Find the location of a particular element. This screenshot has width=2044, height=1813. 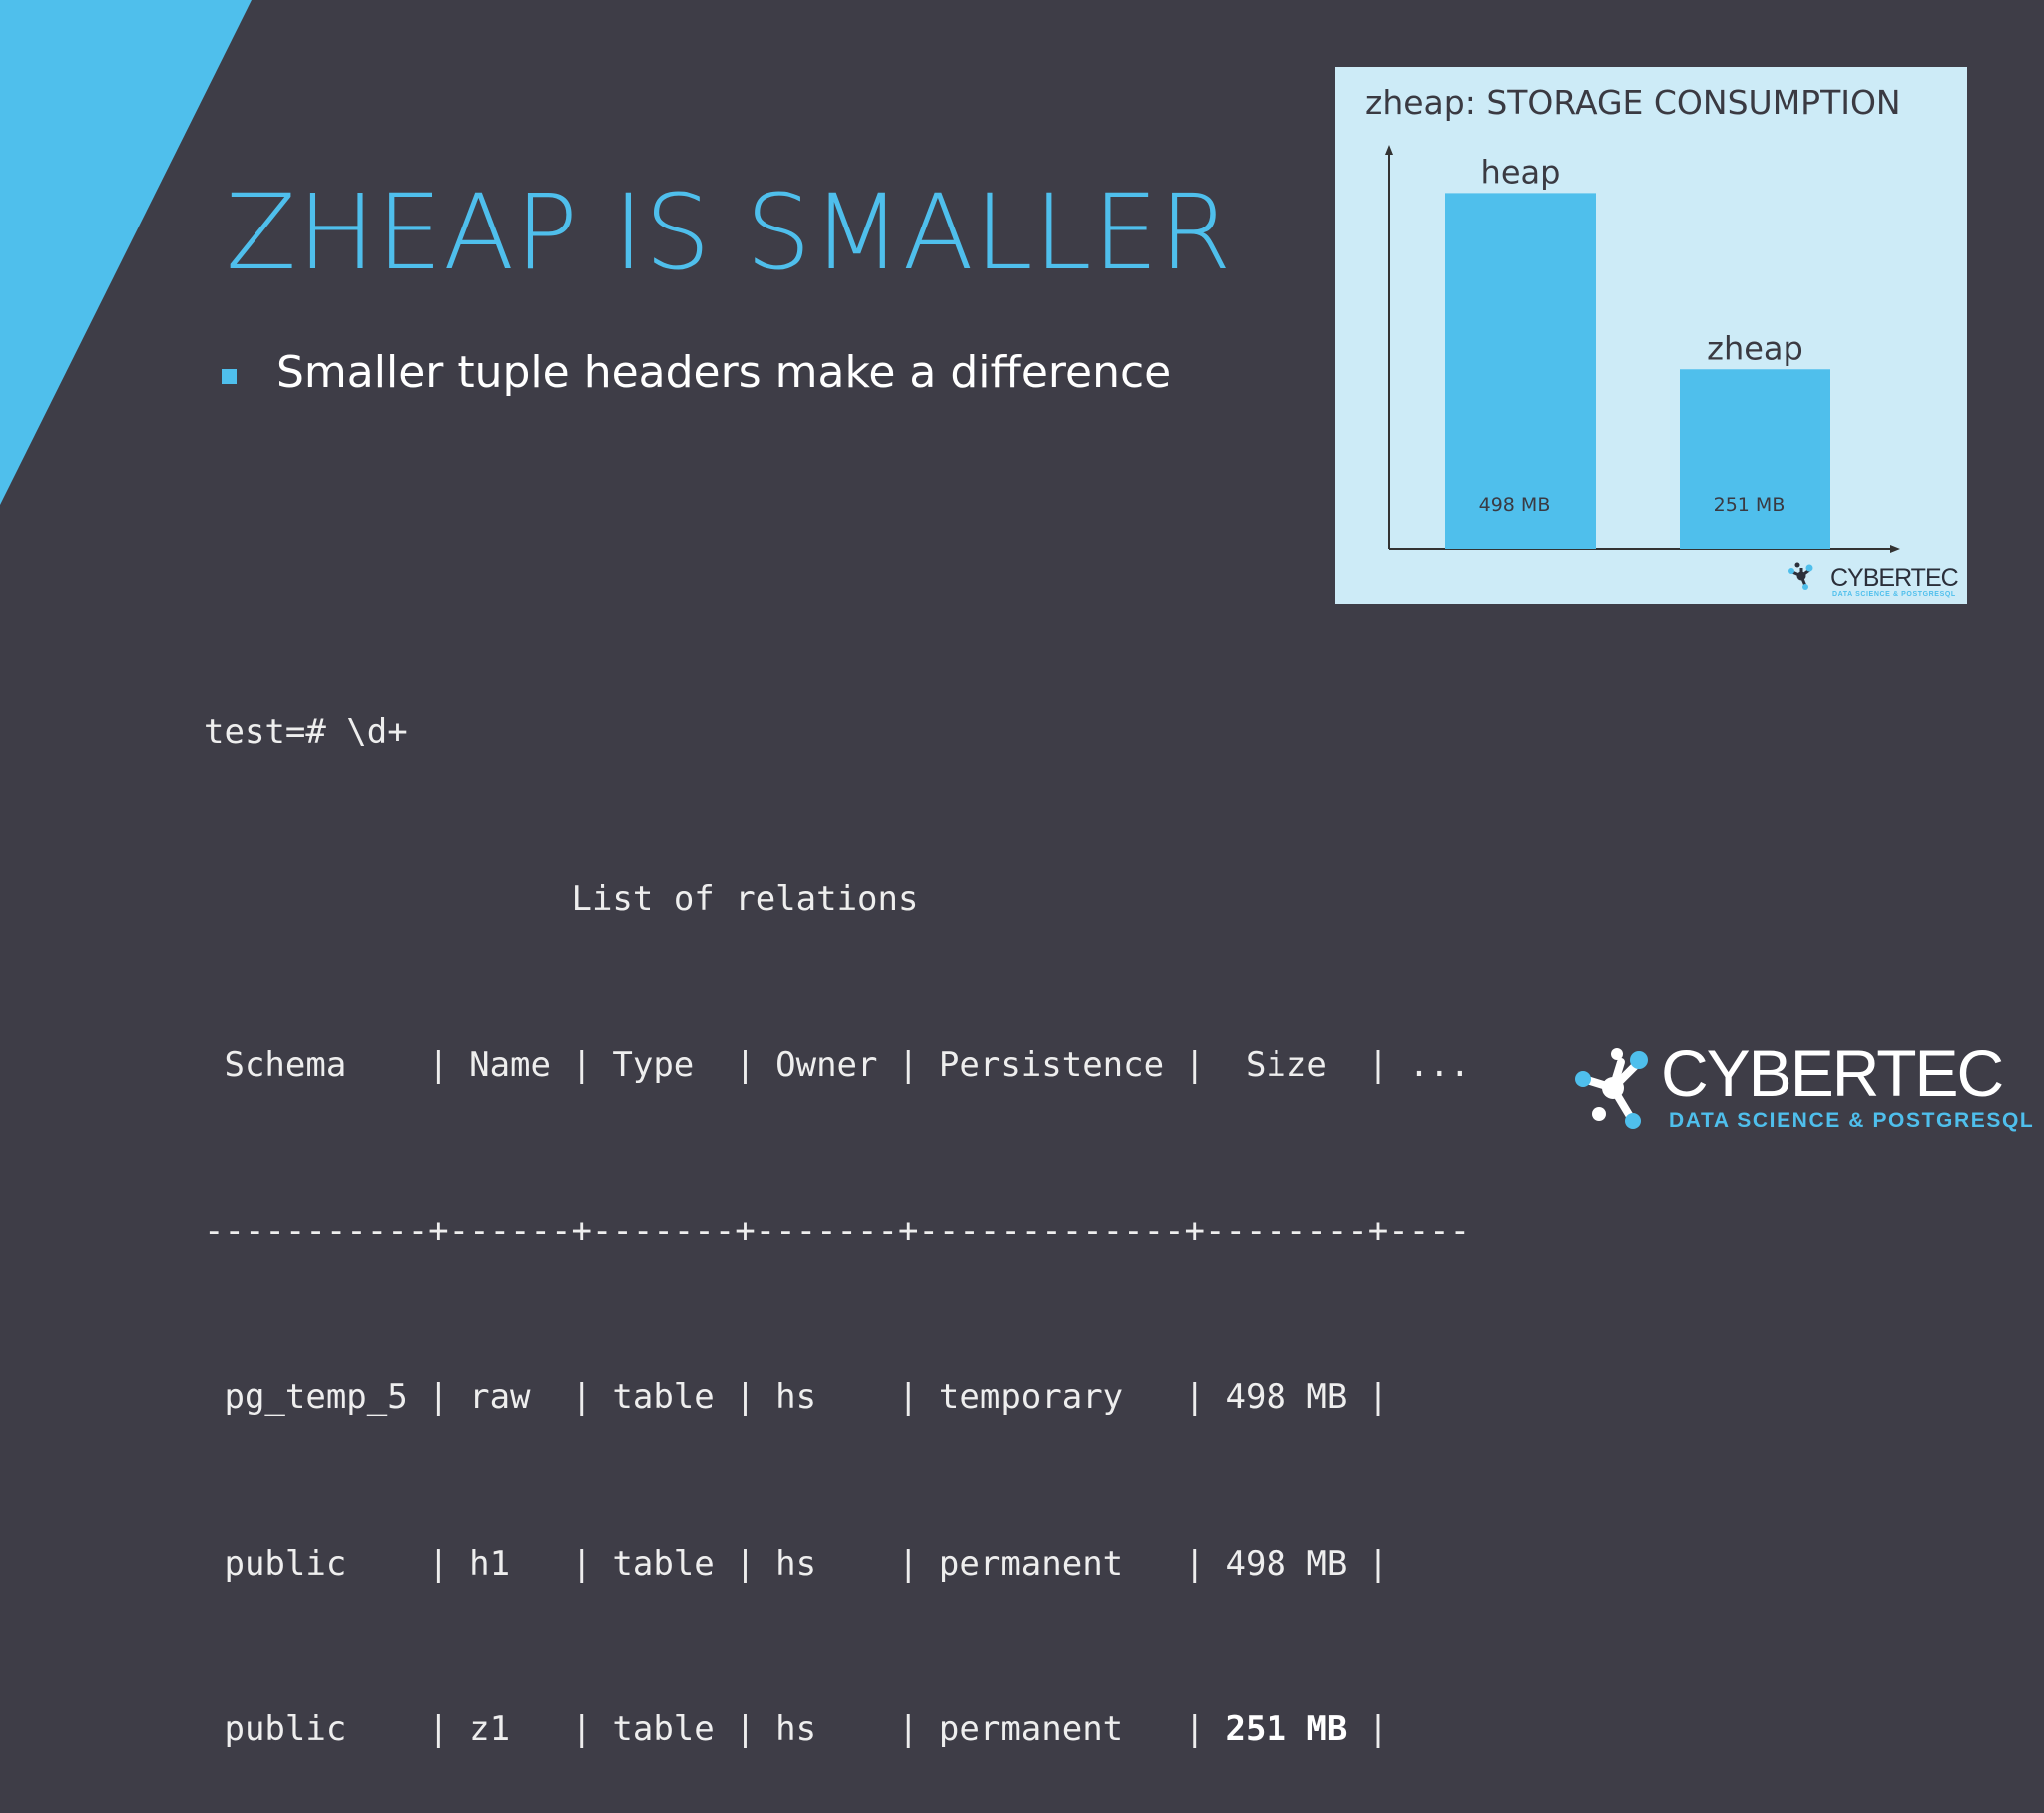

y-axis-arrow is located at coordinates (1389, 150).